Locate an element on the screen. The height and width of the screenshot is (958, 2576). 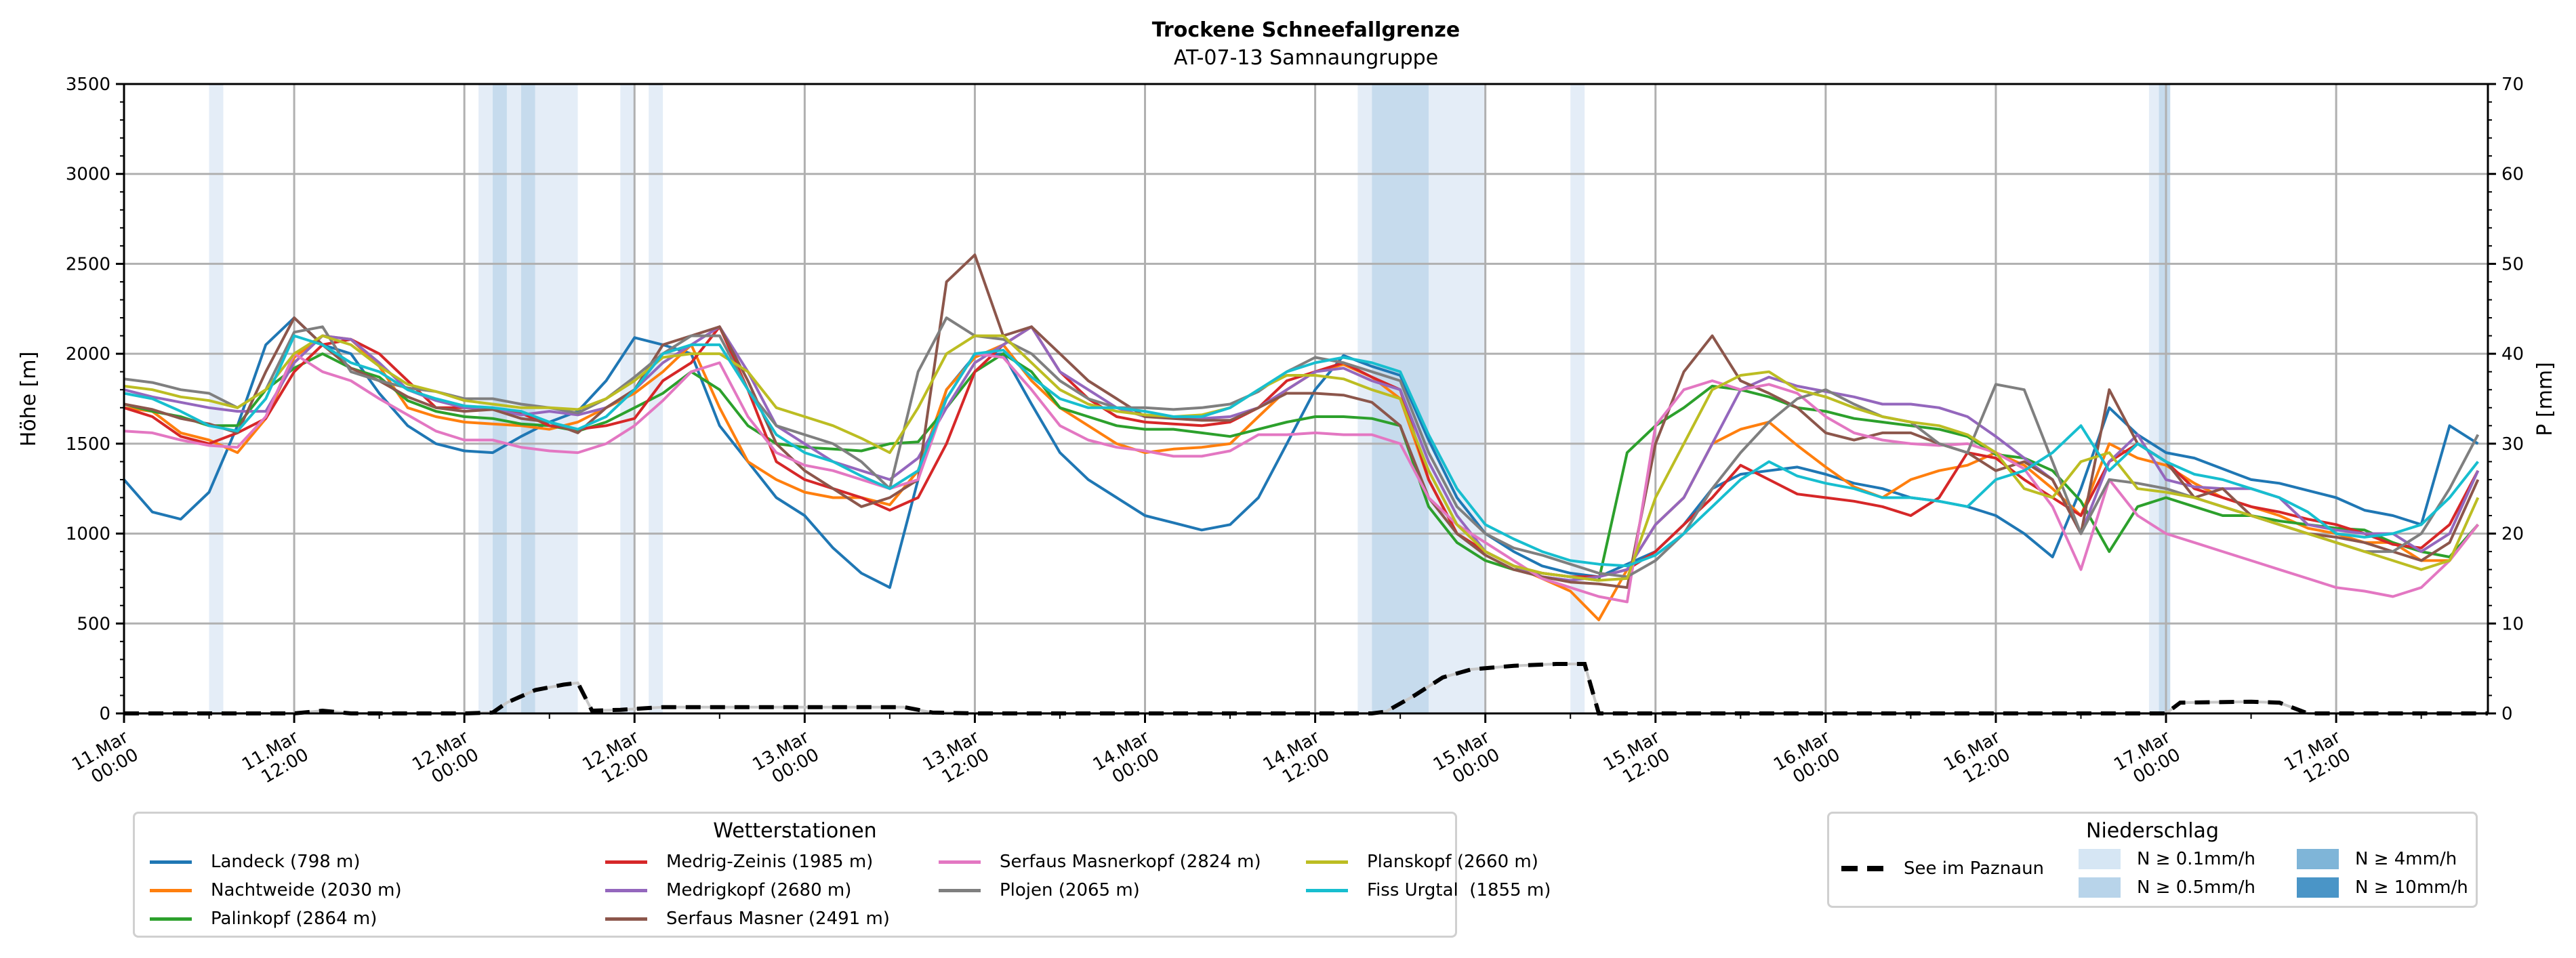
legend-entry-precip: N ≥ 0.5mm/h is located at coordinates (2167, 887).